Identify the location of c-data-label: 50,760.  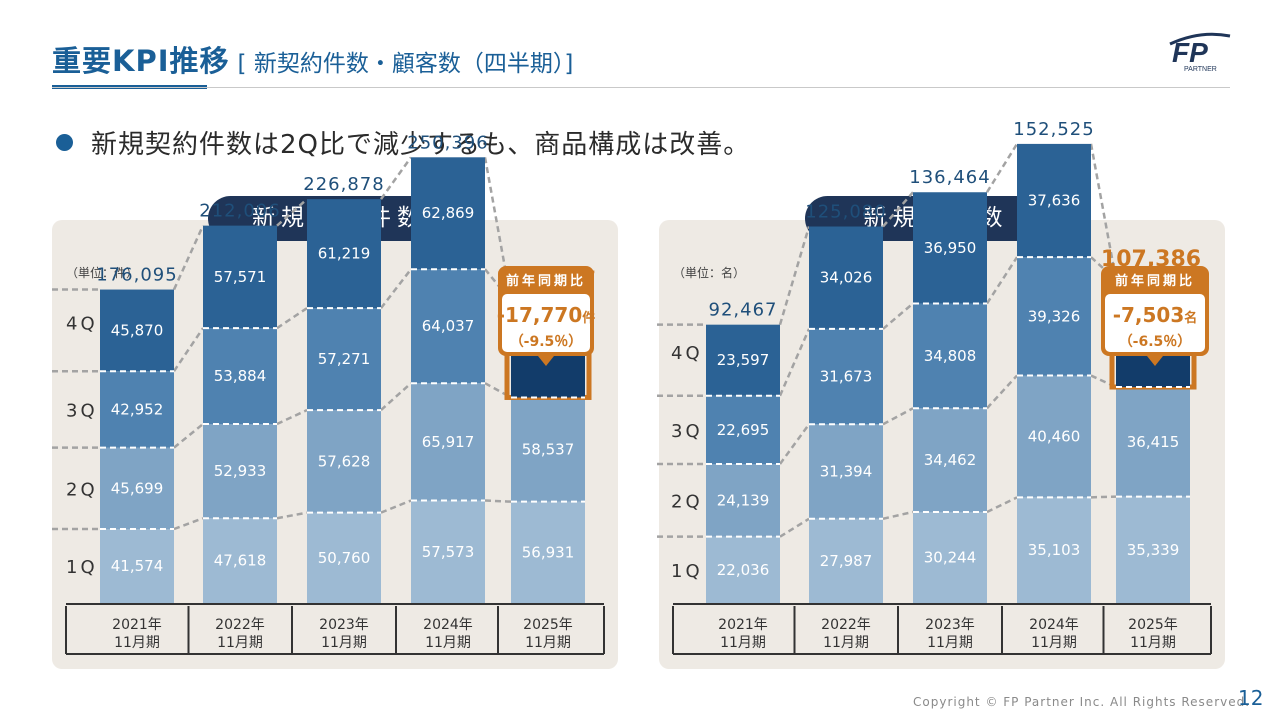
(344, 558).